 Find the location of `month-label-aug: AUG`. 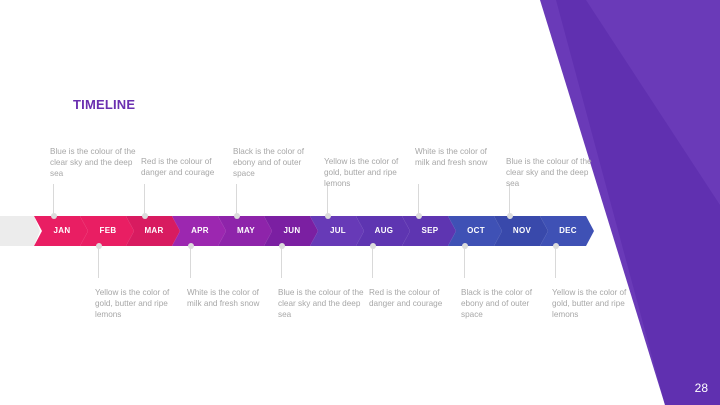

month-label-aug: AUG is located at coordinates (384, 230).